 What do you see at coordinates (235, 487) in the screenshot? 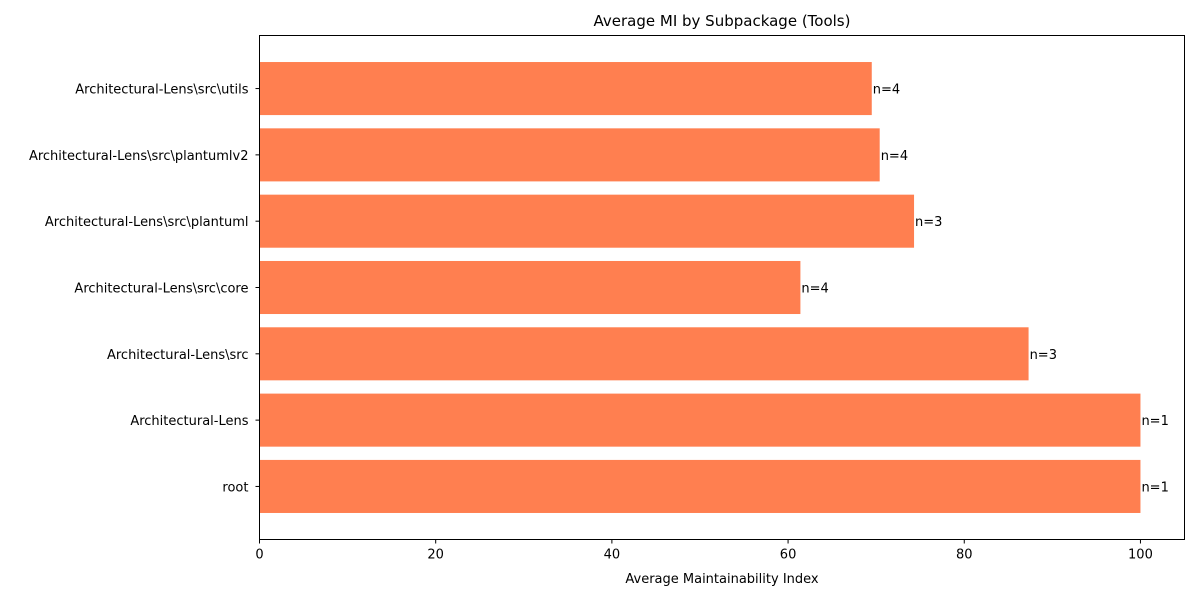
I see `y-tick-label: root` at bounding box center [235, 487].